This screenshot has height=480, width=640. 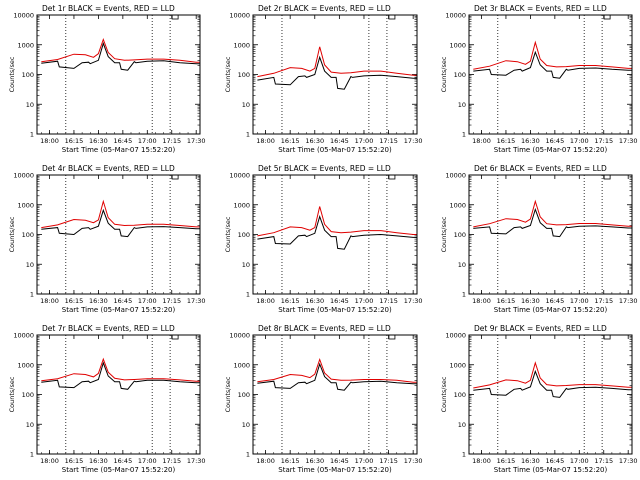 I want to click on chart-title: Det 8r BLACK = Events, RED = LLD, so click(x=324, y=328).